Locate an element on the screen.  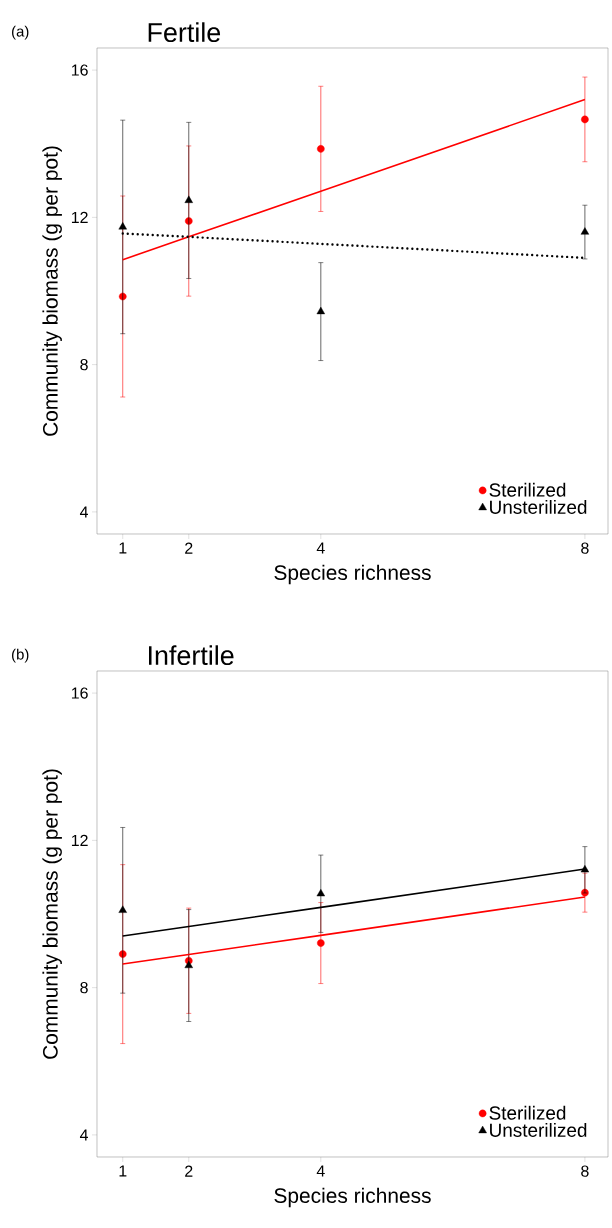
chart-title: Fertile is located at coordinates (184, 32).